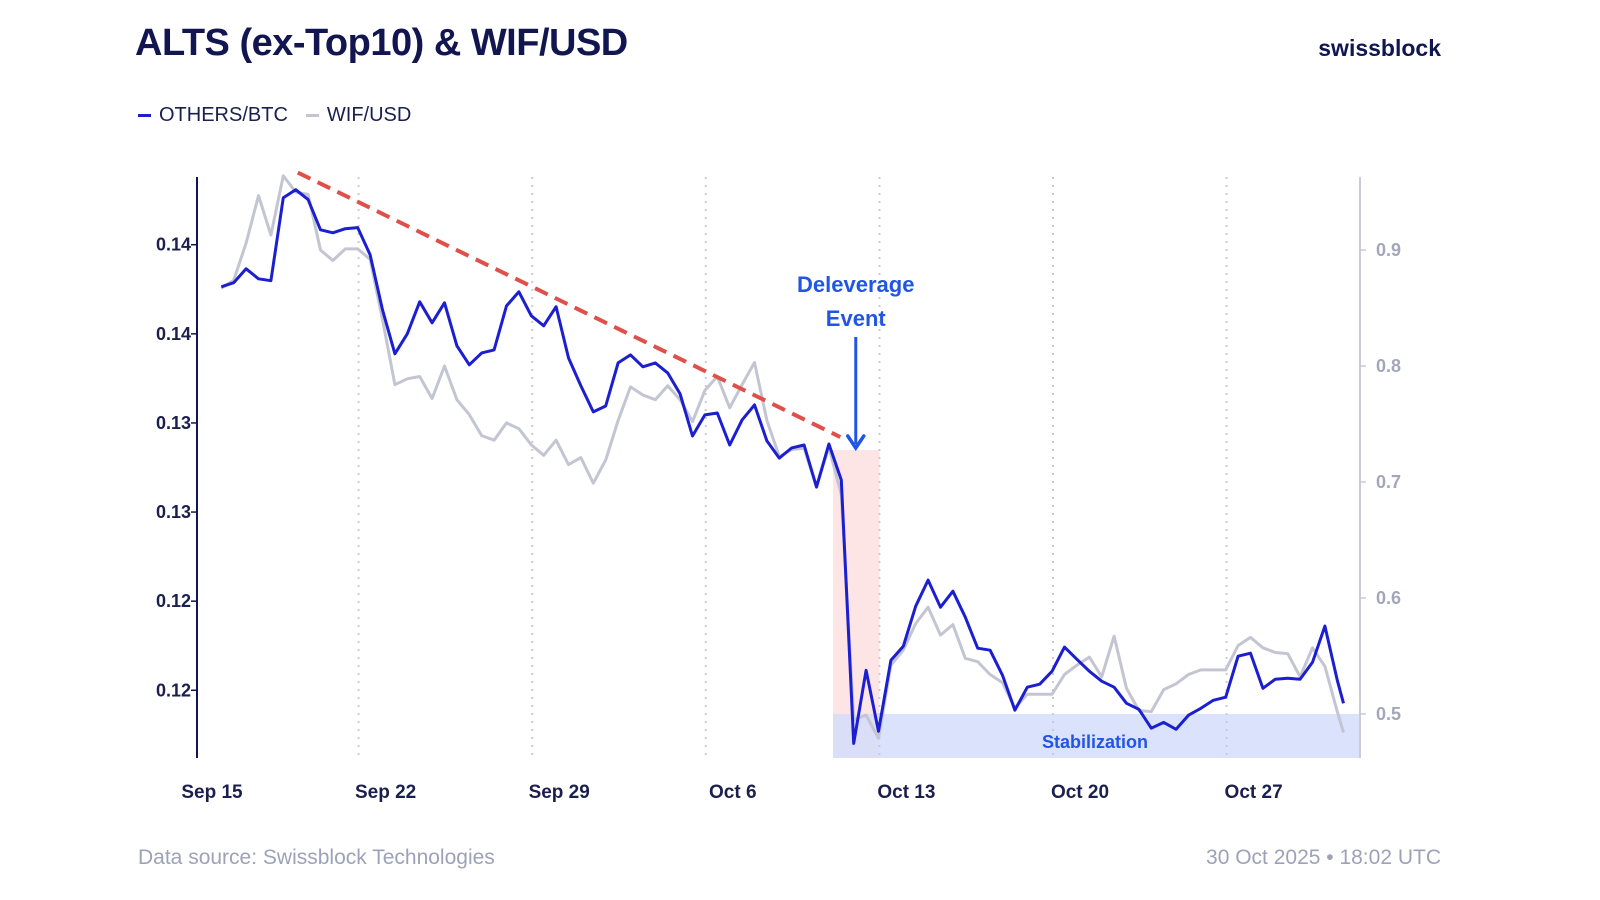 The height and width of the screenshot is (900, 1600). What do you see at coordinates (1388, 482) in the screenshot?
I see `right-tick-label: 0.7` at bounding box center [1388, 482].